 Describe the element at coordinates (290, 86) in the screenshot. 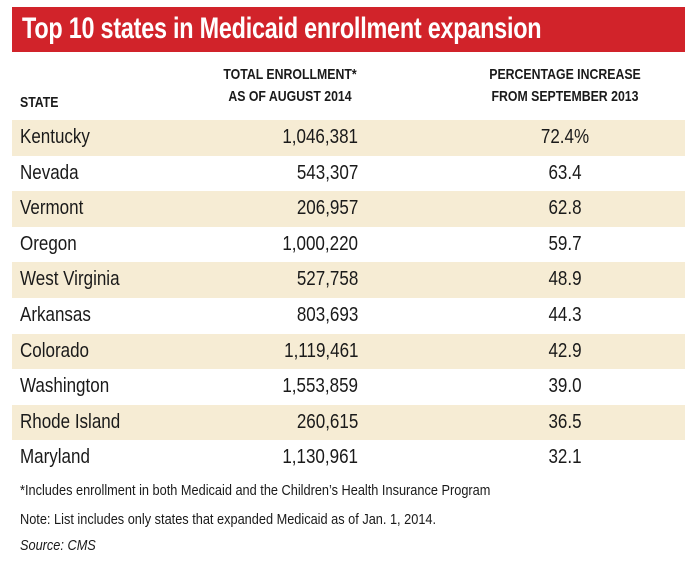

I see `column-header-enrollment: TOTAL ENROLLMENT* AS OF AUGUST 2014` at that location.